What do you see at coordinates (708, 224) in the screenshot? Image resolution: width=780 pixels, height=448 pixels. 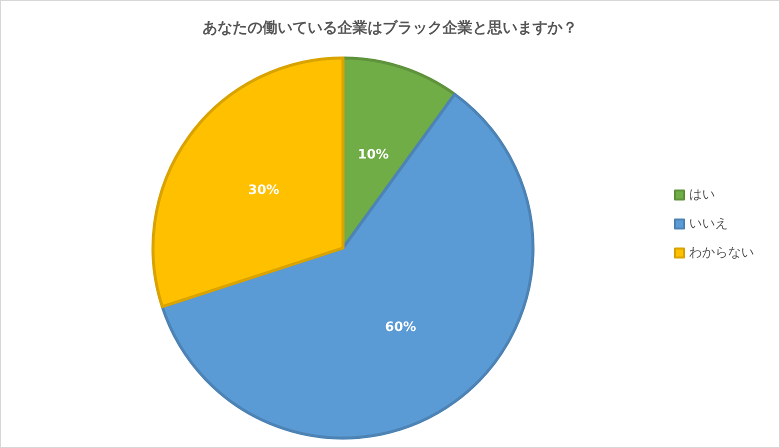 I see `legend-label: いいえ` at bounding box center [708, 224].